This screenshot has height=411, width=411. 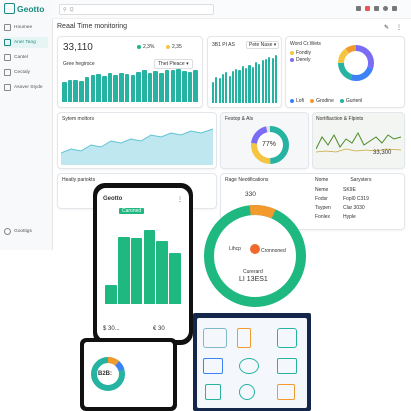 I want to click on teal-dot-icon, so click(x=341, y=100).